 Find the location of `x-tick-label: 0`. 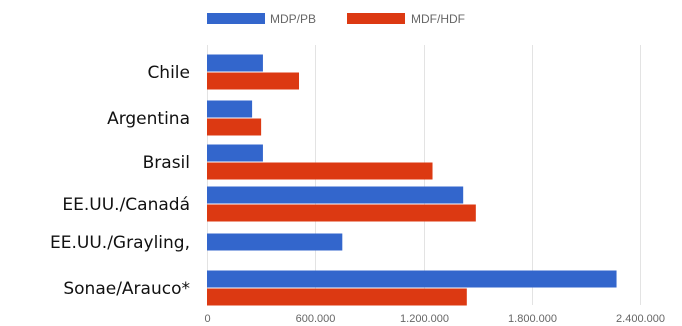

x-tick-label: 0 is located at coordinates (207, 319).